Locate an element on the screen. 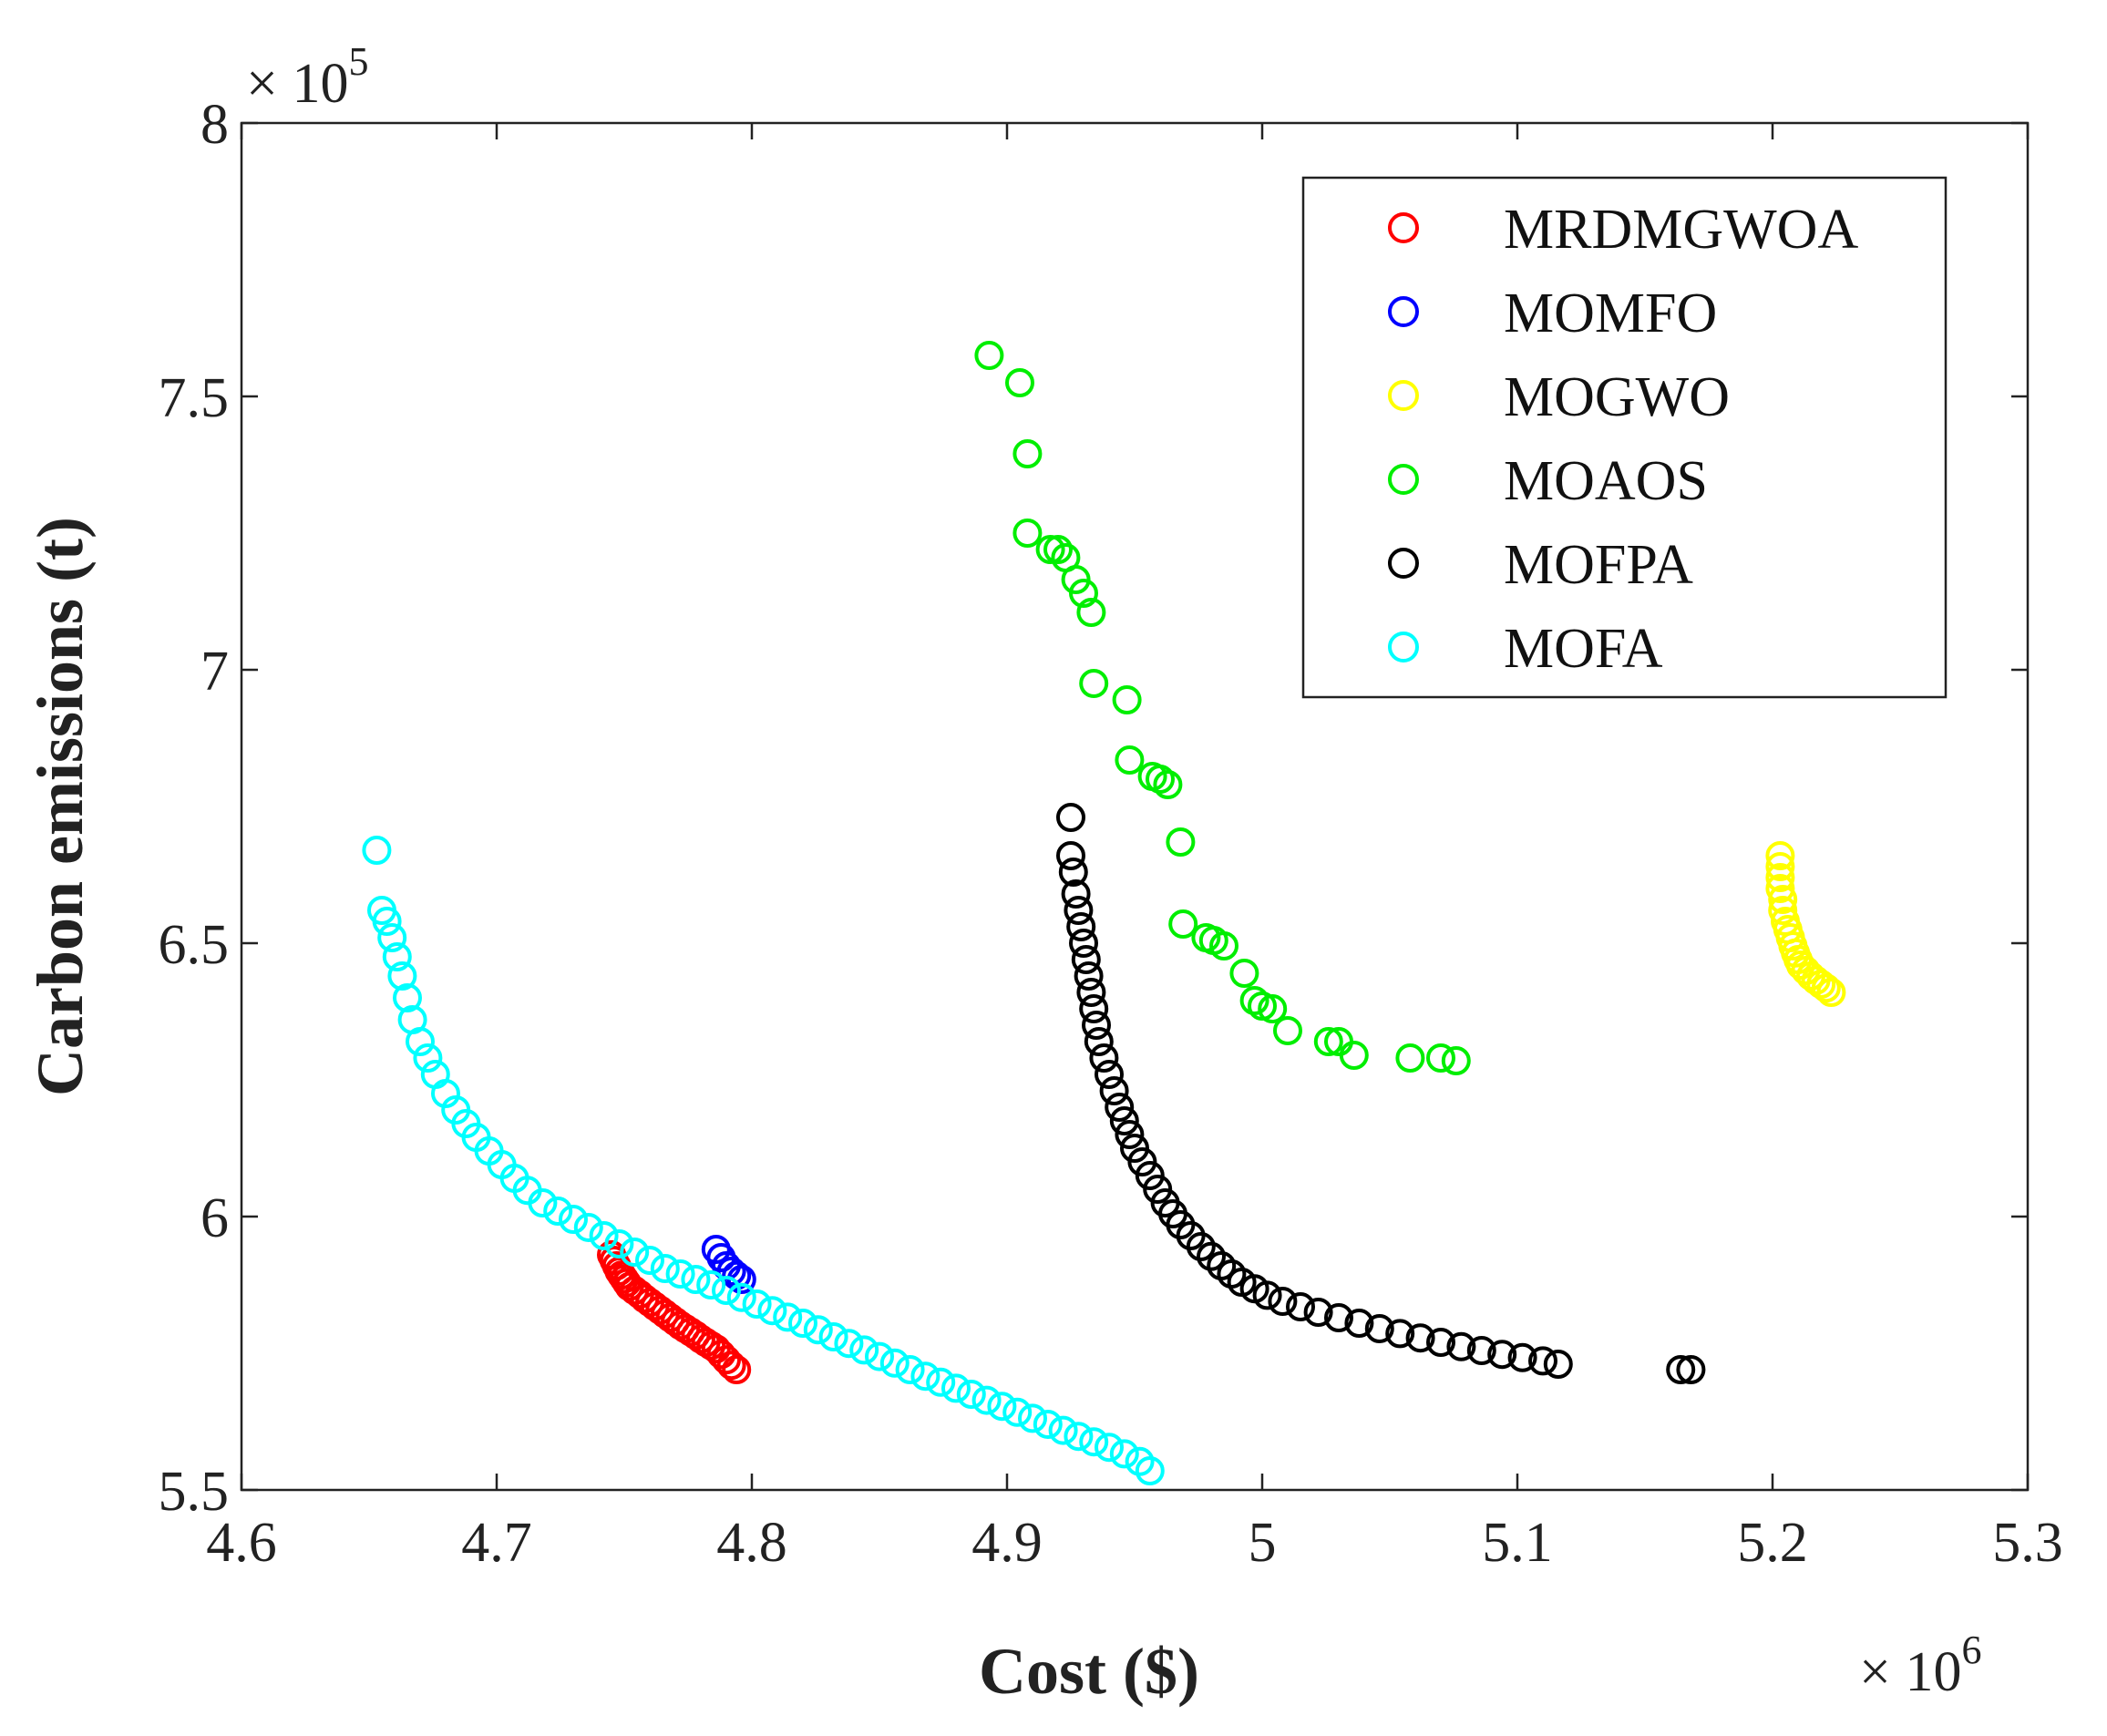  series-mofpa is located at coordinates (1381, 1093).